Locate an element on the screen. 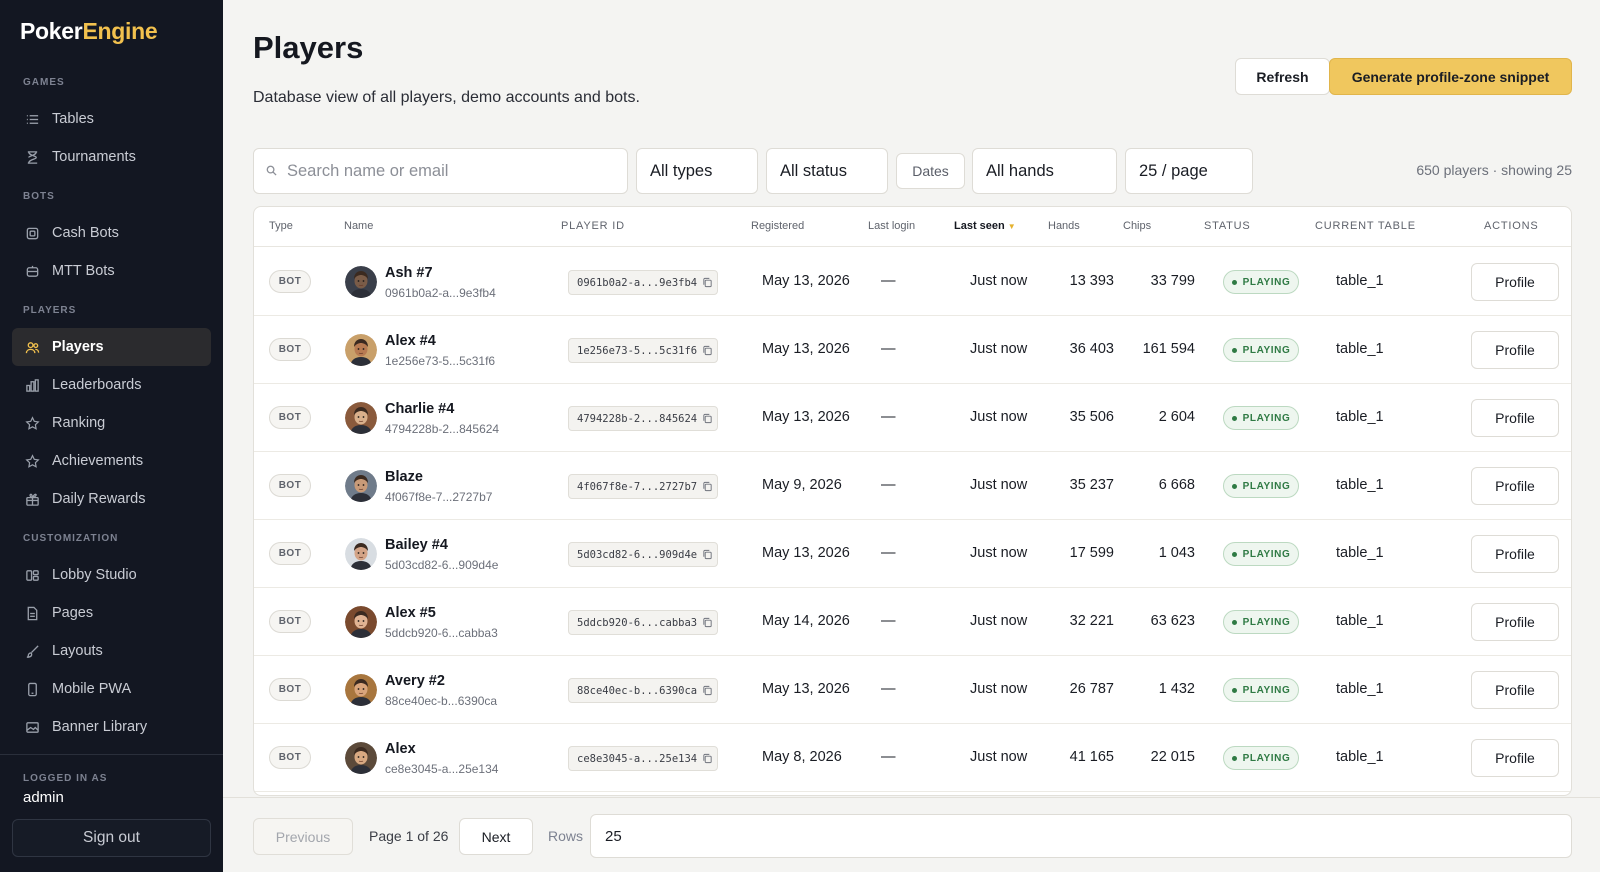  sidebar-item-label: Leaderboards is located at coordinates (97, 385).